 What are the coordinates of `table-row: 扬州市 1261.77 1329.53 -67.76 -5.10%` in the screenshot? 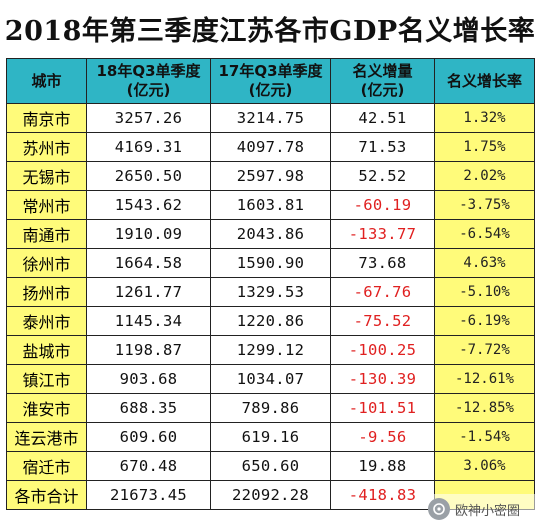 It's located at (270, 292).